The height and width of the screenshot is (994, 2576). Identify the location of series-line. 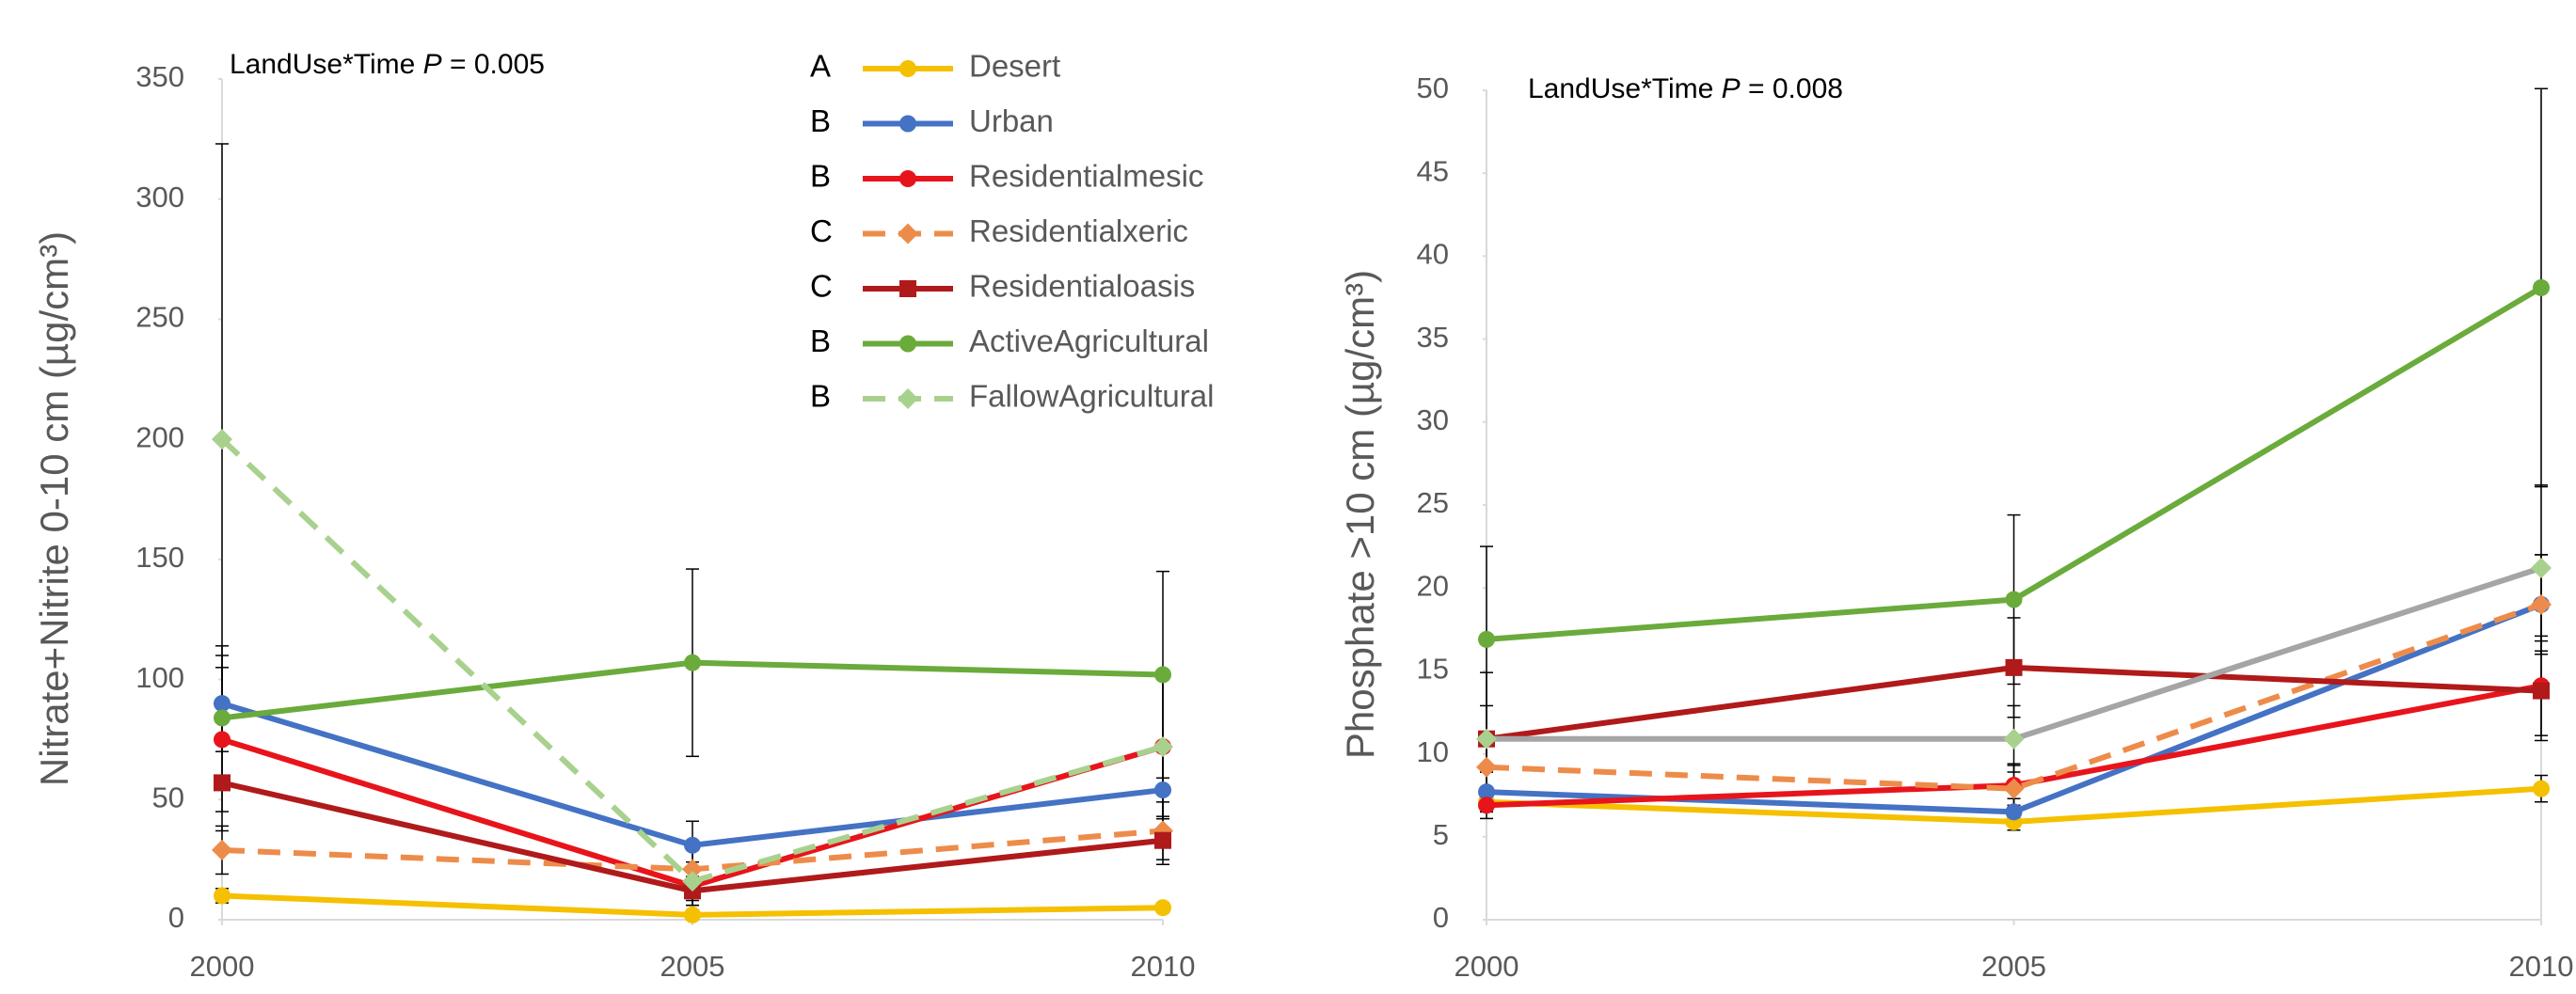
(2014, 697).